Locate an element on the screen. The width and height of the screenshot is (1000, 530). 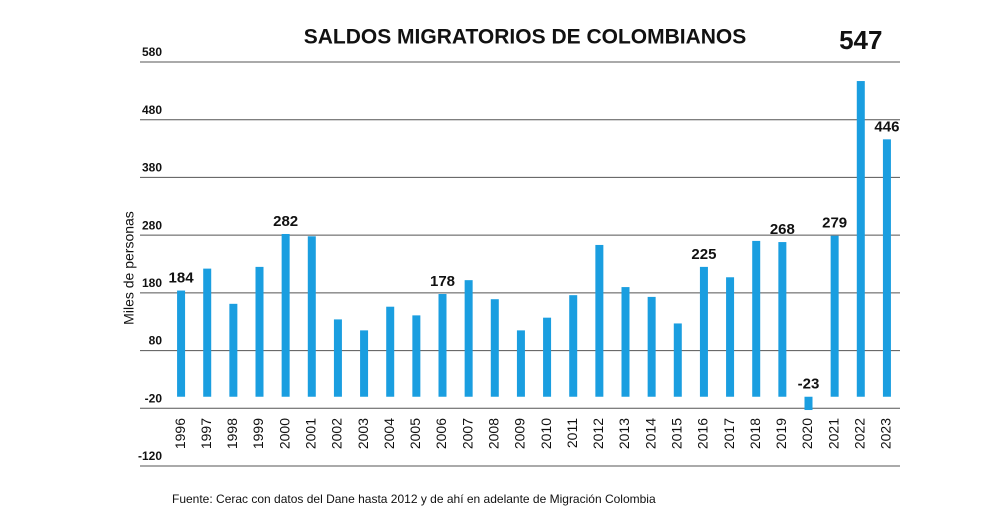
x-tick-label: 2021 is located at coordinates (833, 433).